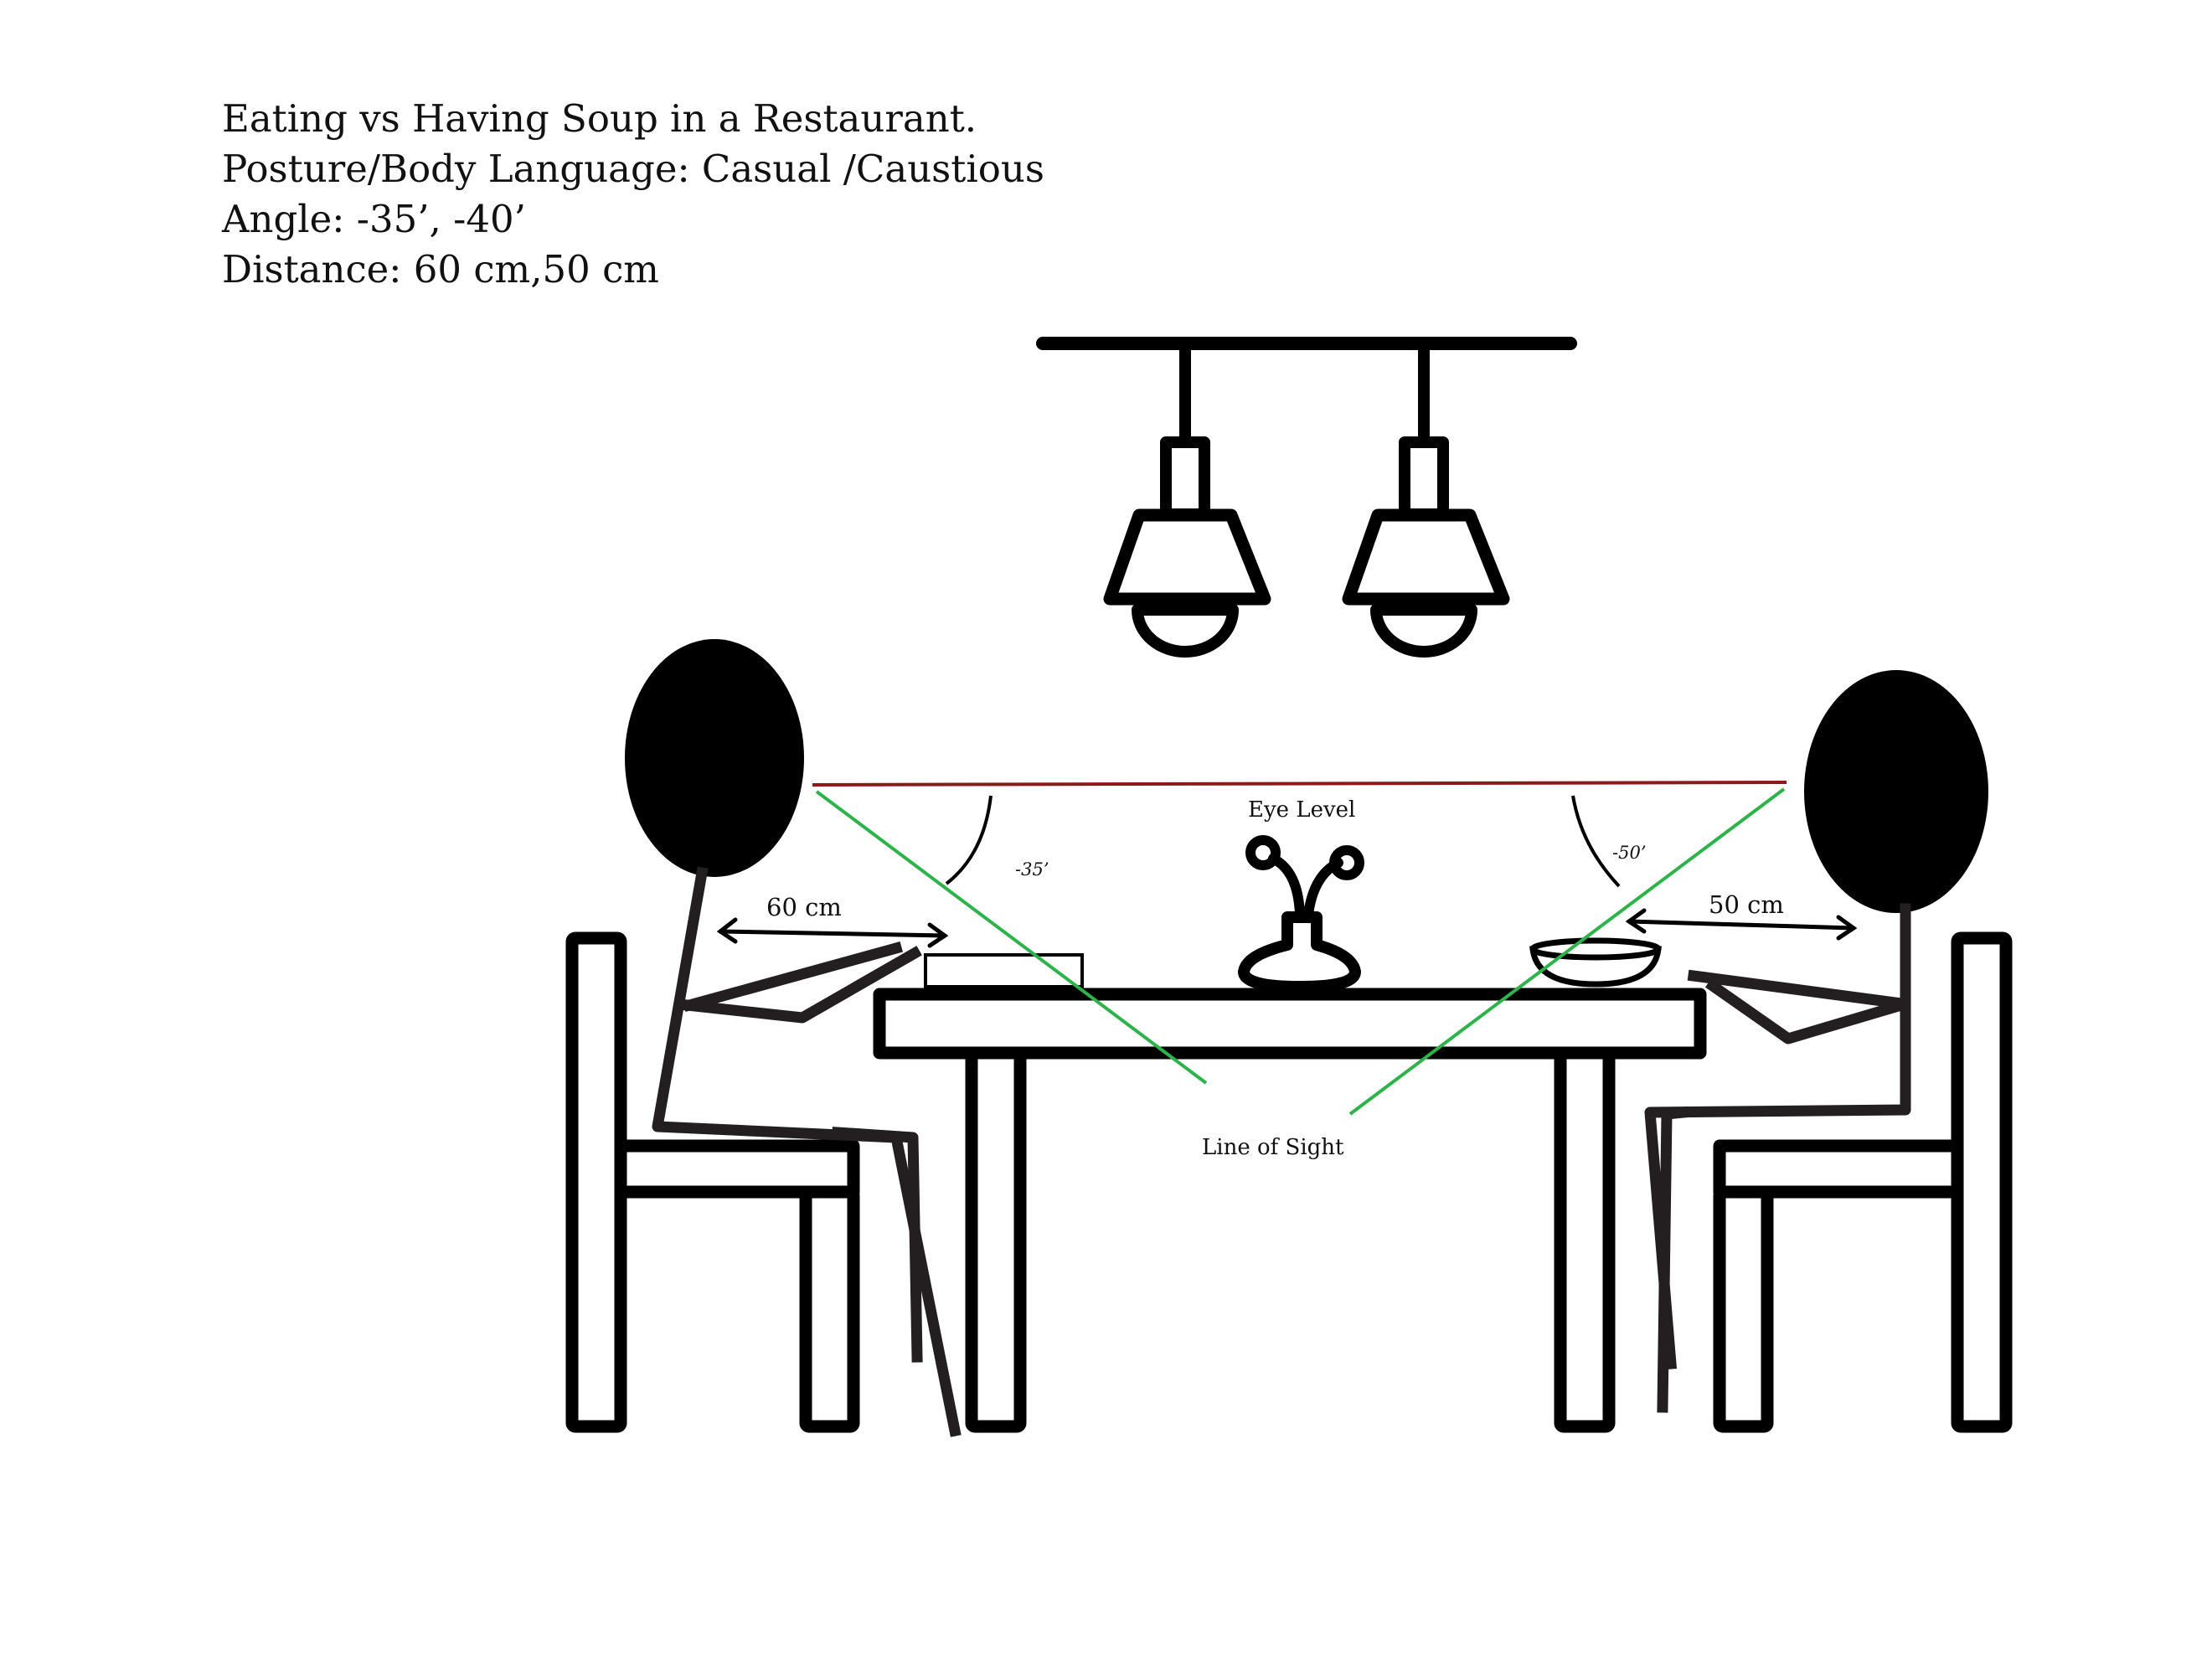  Describe the element at coordinates (714, 758) in the screenshot. I see `left-head` at that location.